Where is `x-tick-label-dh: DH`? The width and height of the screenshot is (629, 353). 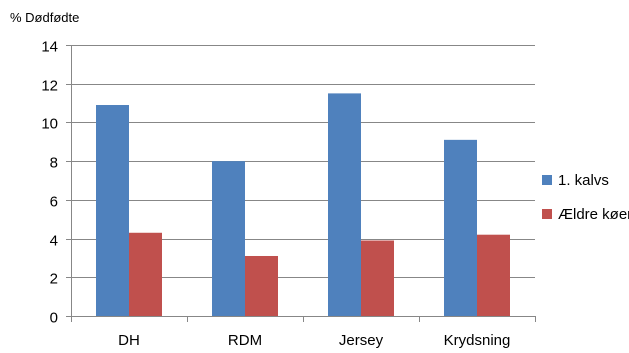
x-tick-label-dh: DH is located at coordinates (129, 340).